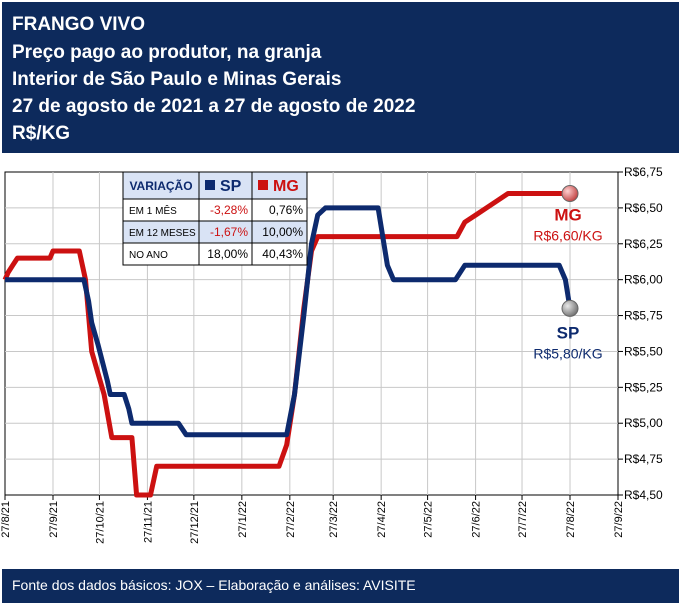  I want to click on table-cell-mg: 40,43%, so click(282, 254).